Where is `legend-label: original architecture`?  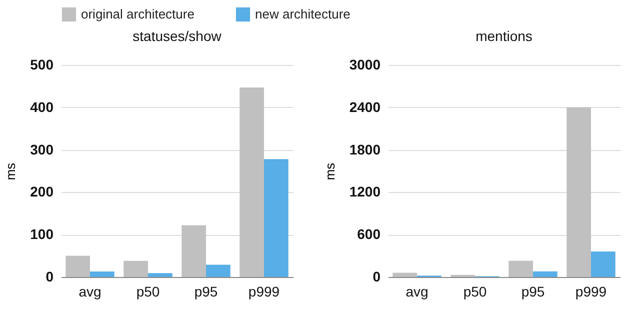 legend-label: original architecture is located at coordinates (137, 14).